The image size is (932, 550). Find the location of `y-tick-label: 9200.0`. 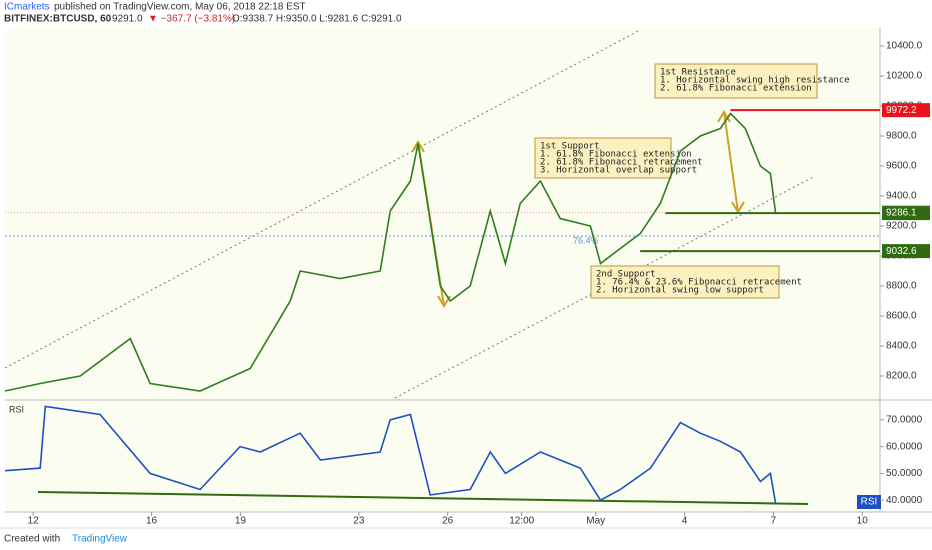

y-tick-label: 9200.0 is located at coordinates (901, 226).